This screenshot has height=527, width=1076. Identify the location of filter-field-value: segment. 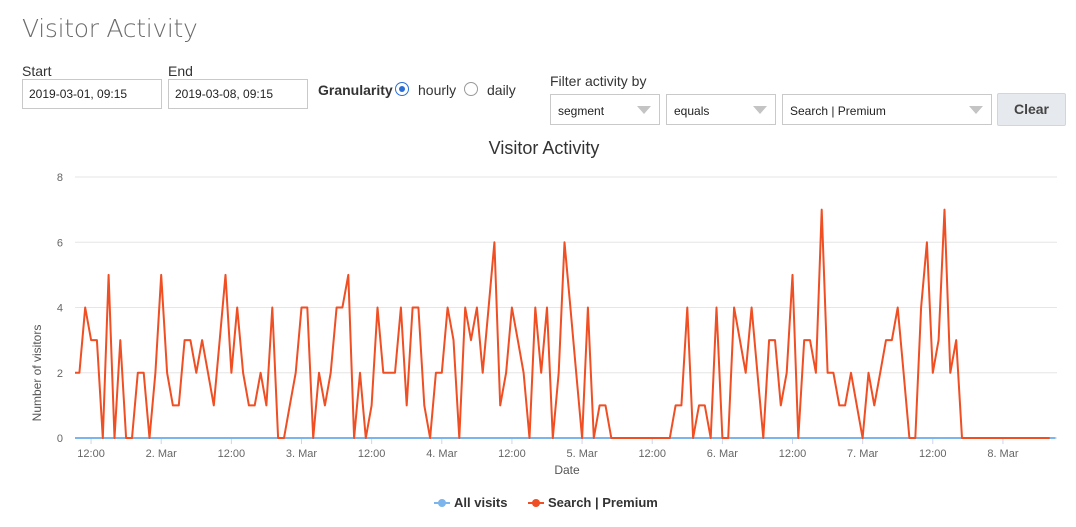
(581, 111).